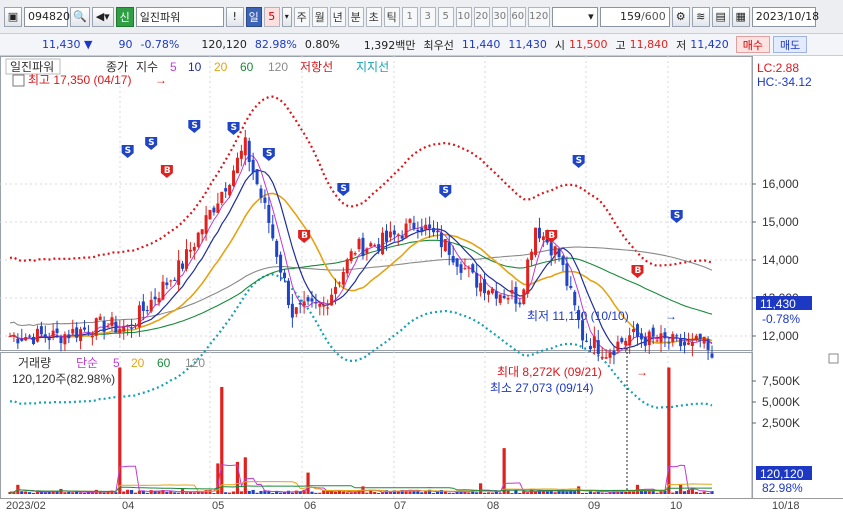 The width and height of the screenshot is (843, 515). What do you see at coordinates (499, 16) in the screenshot?
I see `interval-30: 30` at bounding box center [499, 16].